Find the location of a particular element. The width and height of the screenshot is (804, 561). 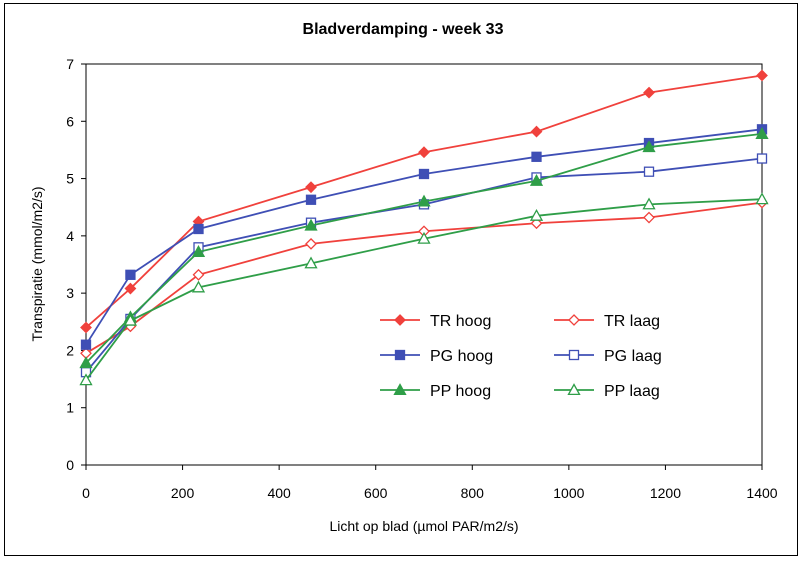

legend-label-pg-laag: PG laag is located at coordinates (633, 356).